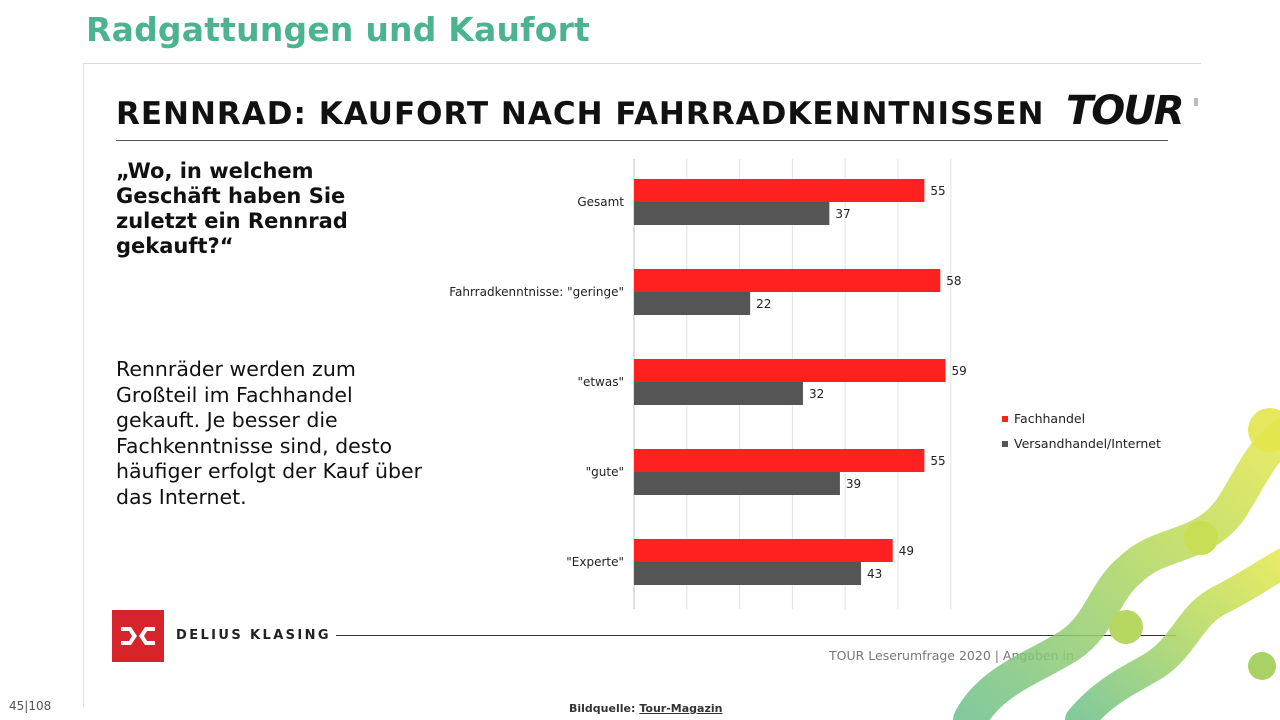 The height and width of the screenshot is (720, 1280). What do you see at coordinates (763, 304) in the screenshot?
I see `data-label: 22` at bounding box center [763, 304].